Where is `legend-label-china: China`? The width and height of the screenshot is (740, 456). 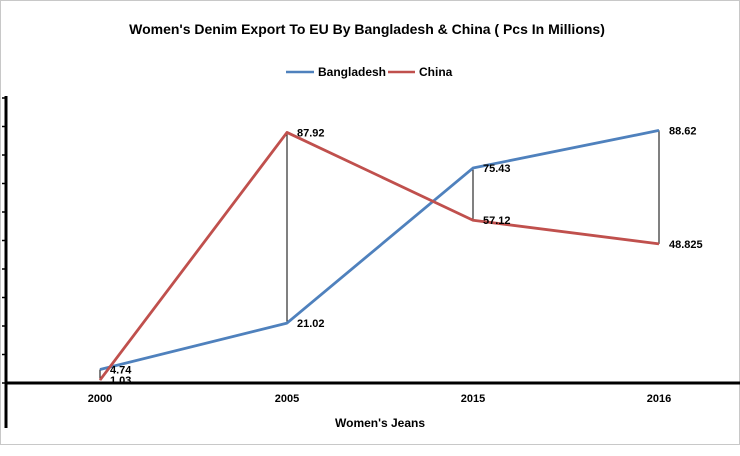
legend-label-china: China is located at coordinates (436, 72).